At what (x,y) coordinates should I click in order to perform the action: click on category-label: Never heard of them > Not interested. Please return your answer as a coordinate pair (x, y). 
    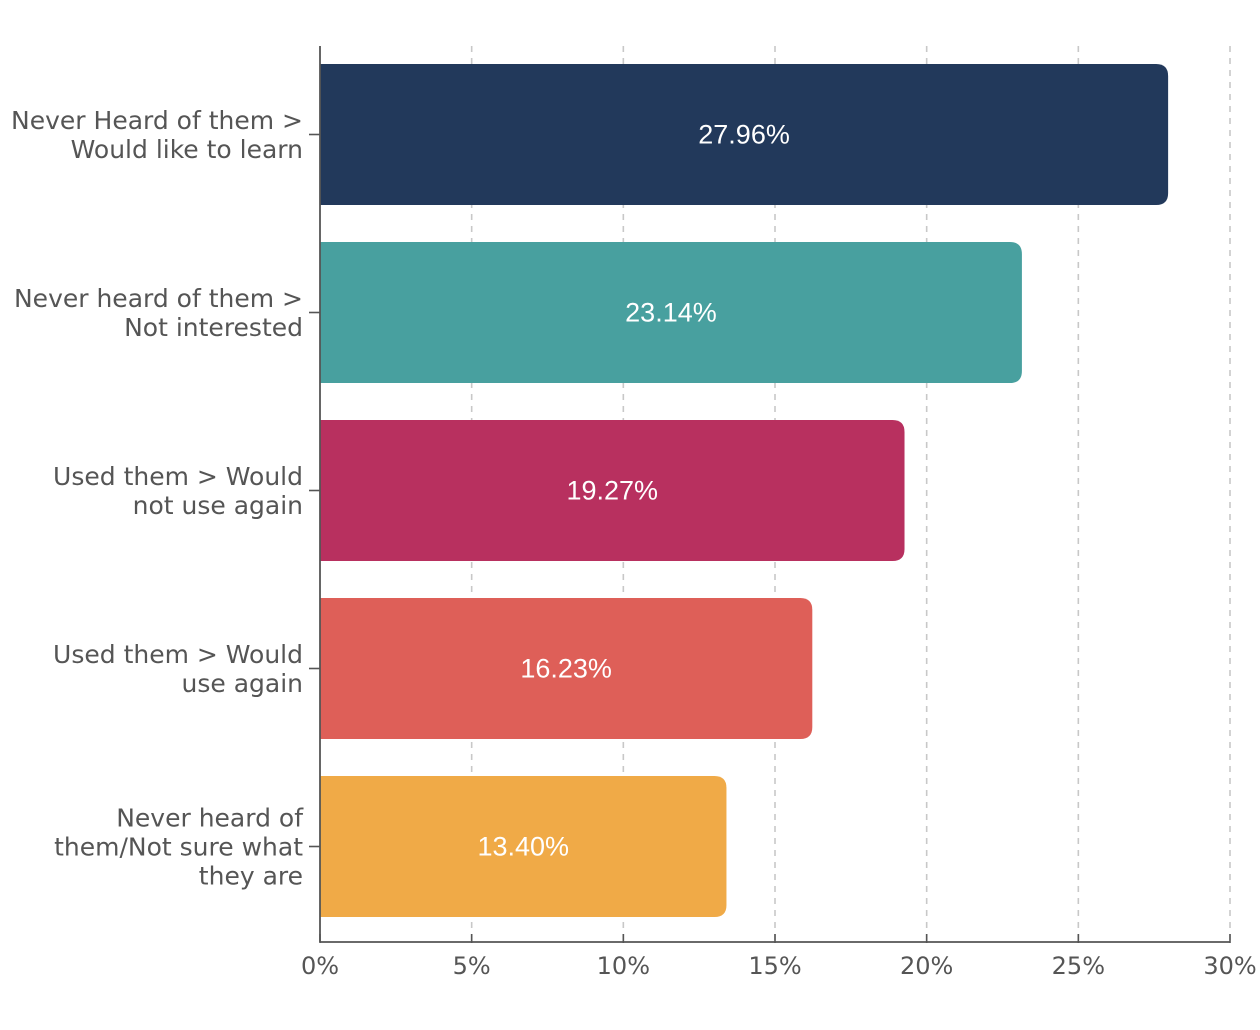
    Looking at the image, I should click on (158, 313).